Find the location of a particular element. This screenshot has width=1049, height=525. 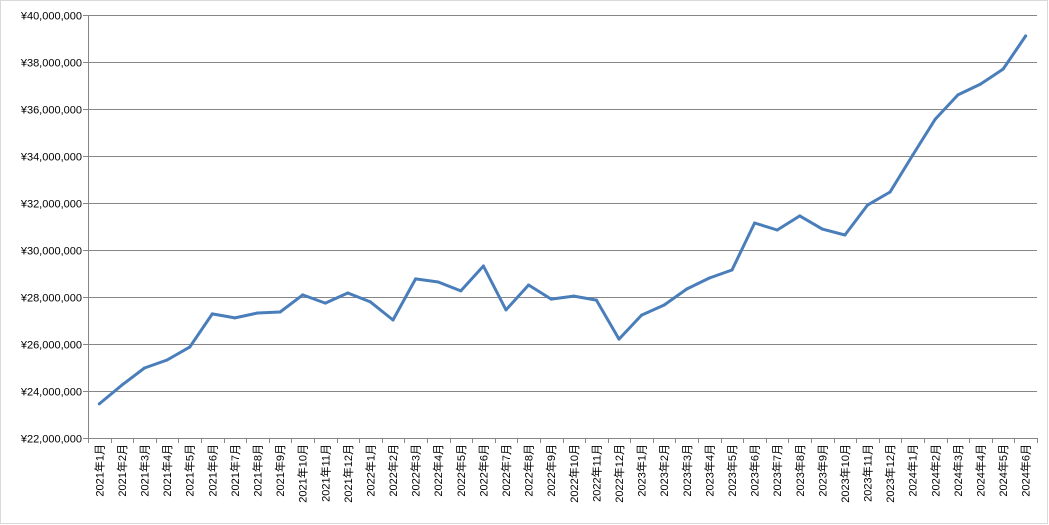

x-tick-label: 2023年10月 is located at coordinates (845, 473).